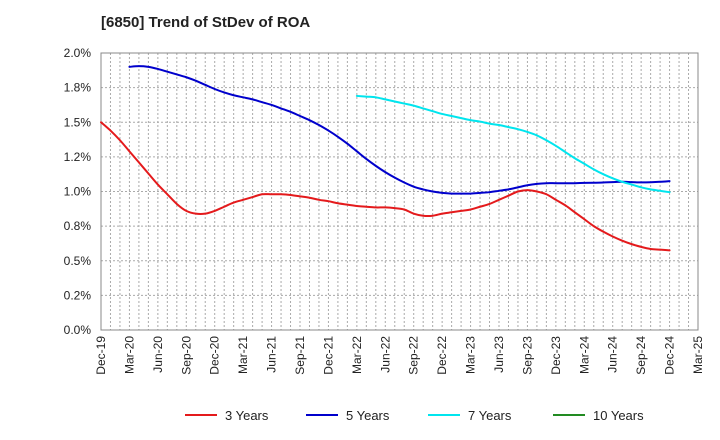  Describe the element at coordinates (215, 355) in the screenshot. I see `x-tick-label: Dec-20` at that location.